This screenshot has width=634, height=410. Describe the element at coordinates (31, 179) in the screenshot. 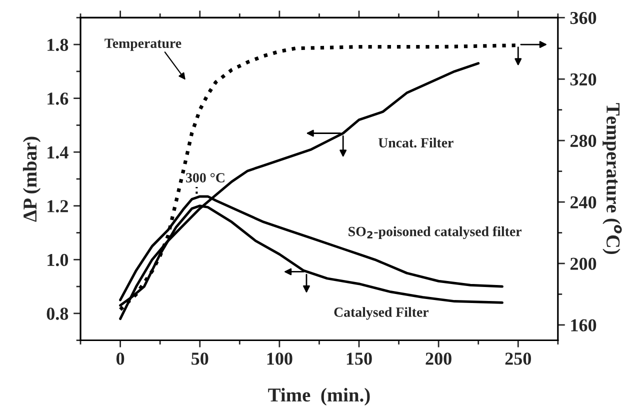

I see `y-axis-title: ΔP (mbar)` at that location.